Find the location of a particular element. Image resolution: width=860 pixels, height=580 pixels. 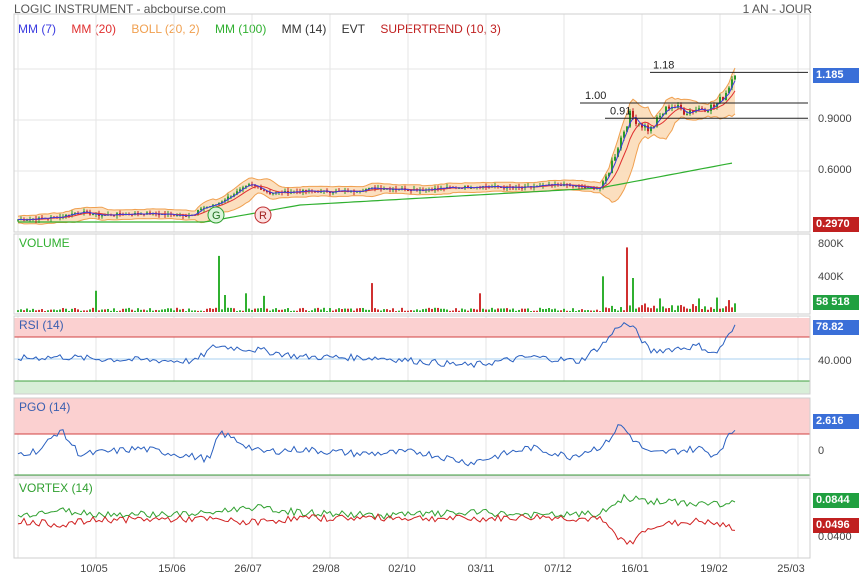

x-tick: 07/12 is located at coordinates (558, 569).